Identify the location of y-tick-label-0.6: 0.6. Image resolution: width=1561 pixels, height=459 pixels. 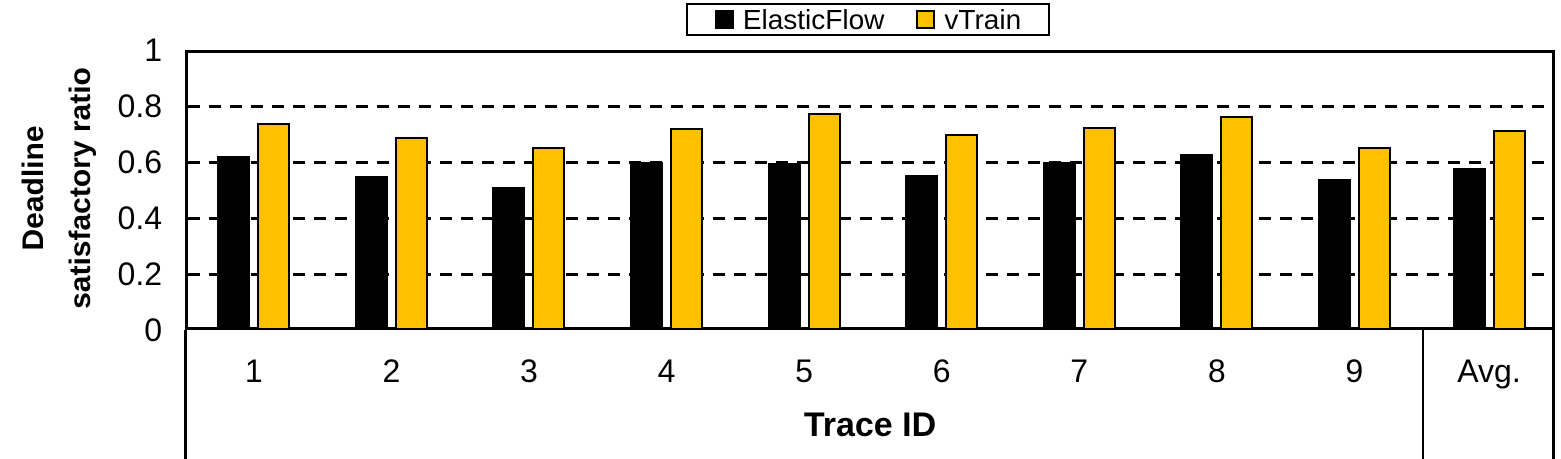
(139, 162).